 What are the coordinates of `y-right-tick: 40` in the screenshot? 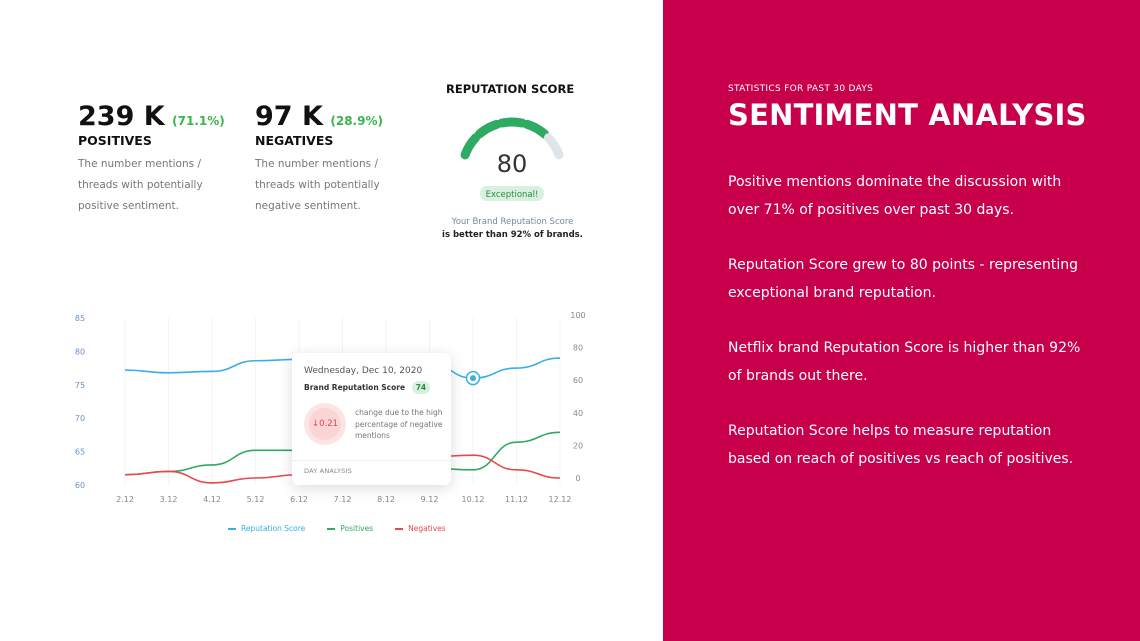 It's located at (578, 413).